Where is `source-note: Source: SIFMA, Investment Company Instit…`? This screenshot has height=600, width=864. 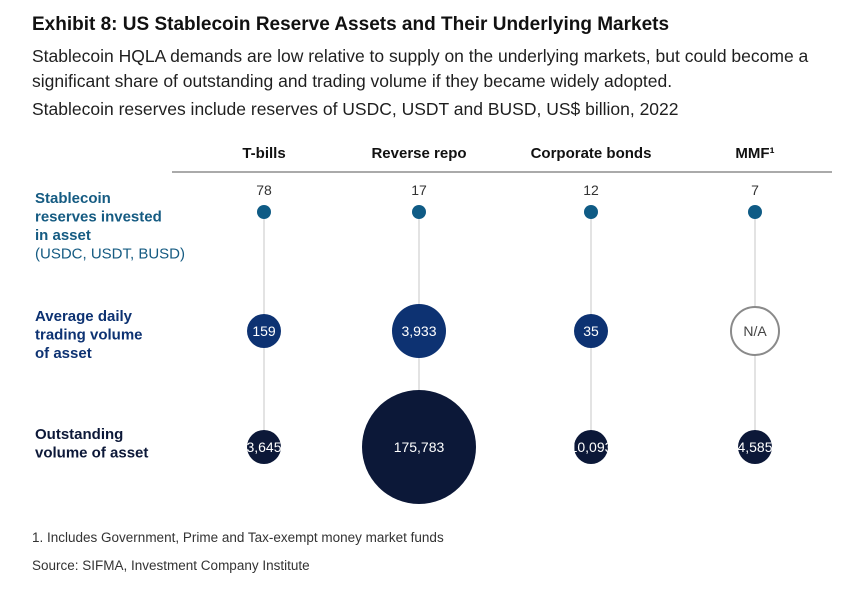
source-note: Source: SIFMA, Investment Company Instit… is located at coordinates (171, 565).